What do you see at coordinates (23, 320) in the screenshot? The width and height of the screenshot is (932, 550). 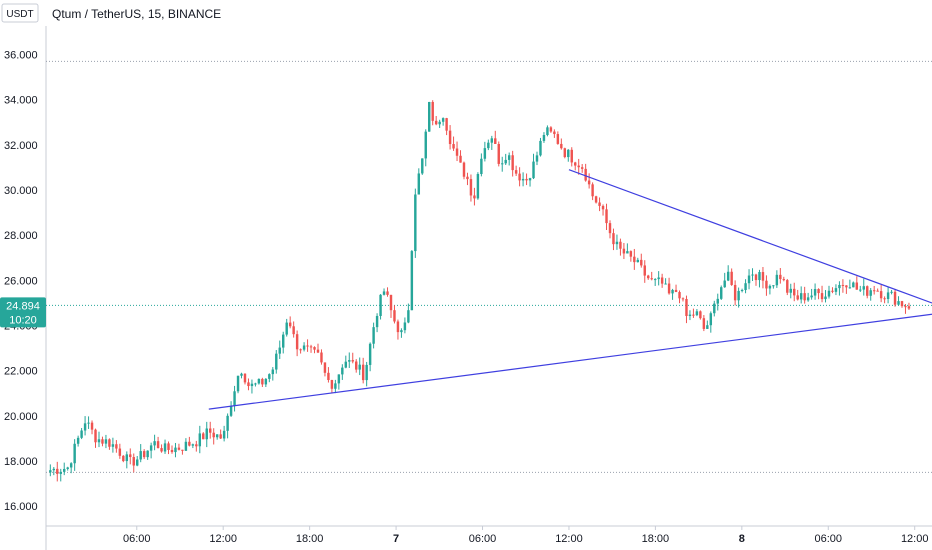 I see `countdown: 10:20` at bounding box center [23, 320].